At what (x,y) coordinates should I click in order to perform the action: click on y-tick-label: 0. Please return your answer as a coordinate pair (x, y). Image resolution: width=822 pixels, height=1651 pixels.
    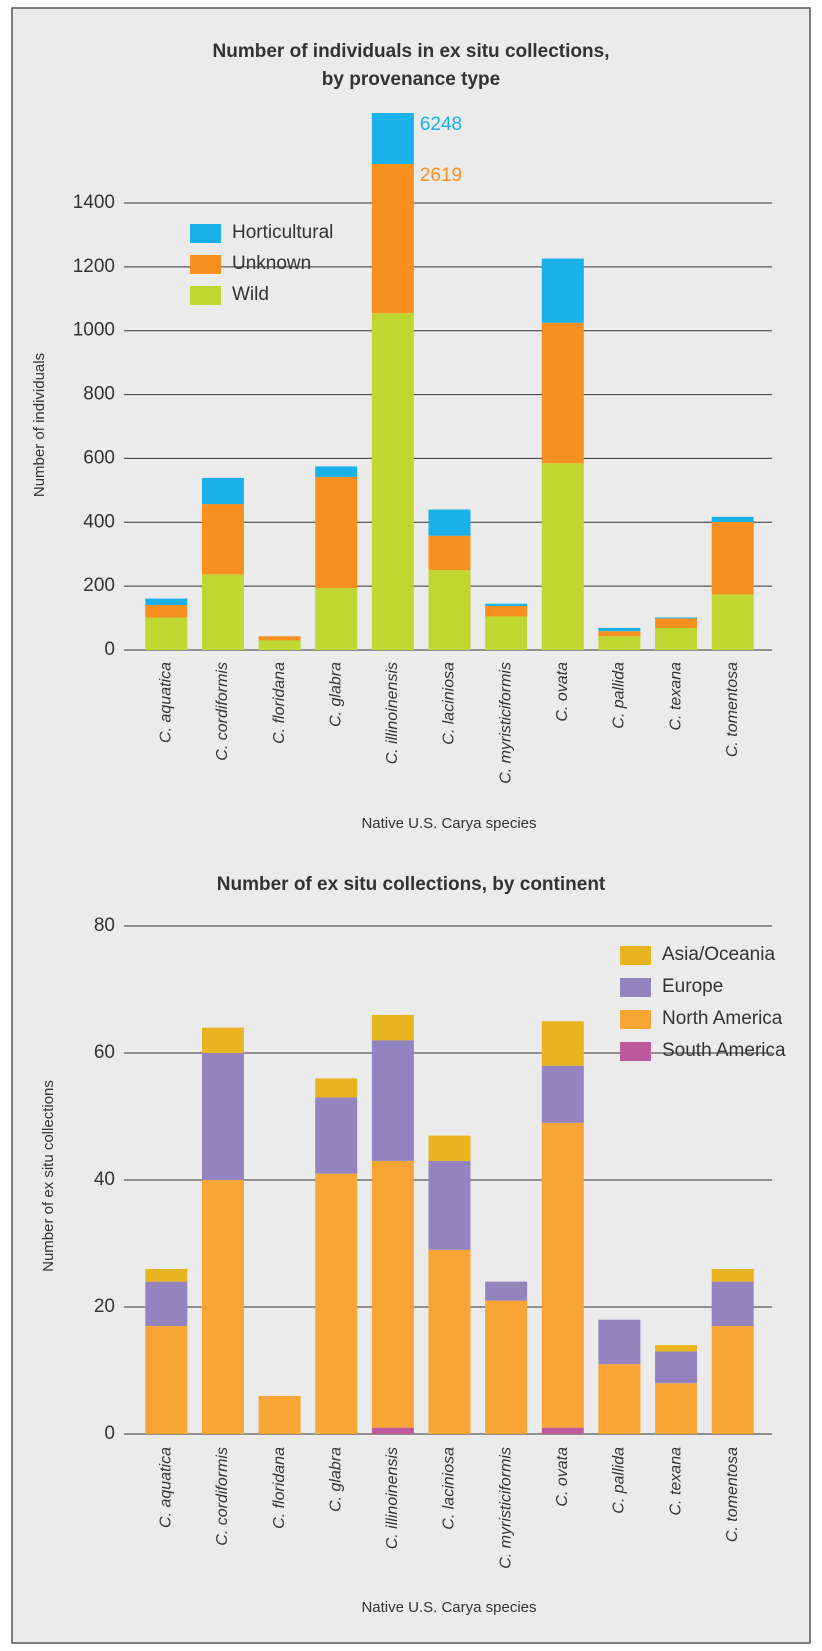
    Looking at the image, I should click on (109, 1433).